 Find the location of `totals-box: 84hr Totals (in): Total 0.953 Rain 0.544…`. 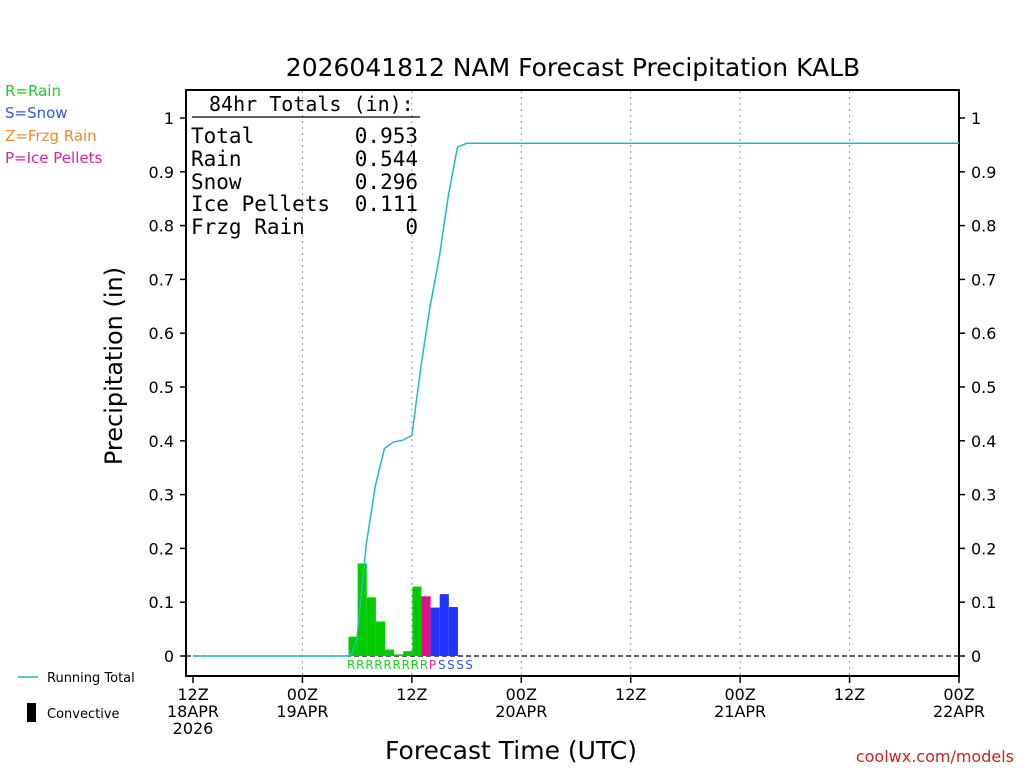

totals-box: 84hr Totals (in): Total 0.953 Rain 0.544… is located at coordinates (305, 165).